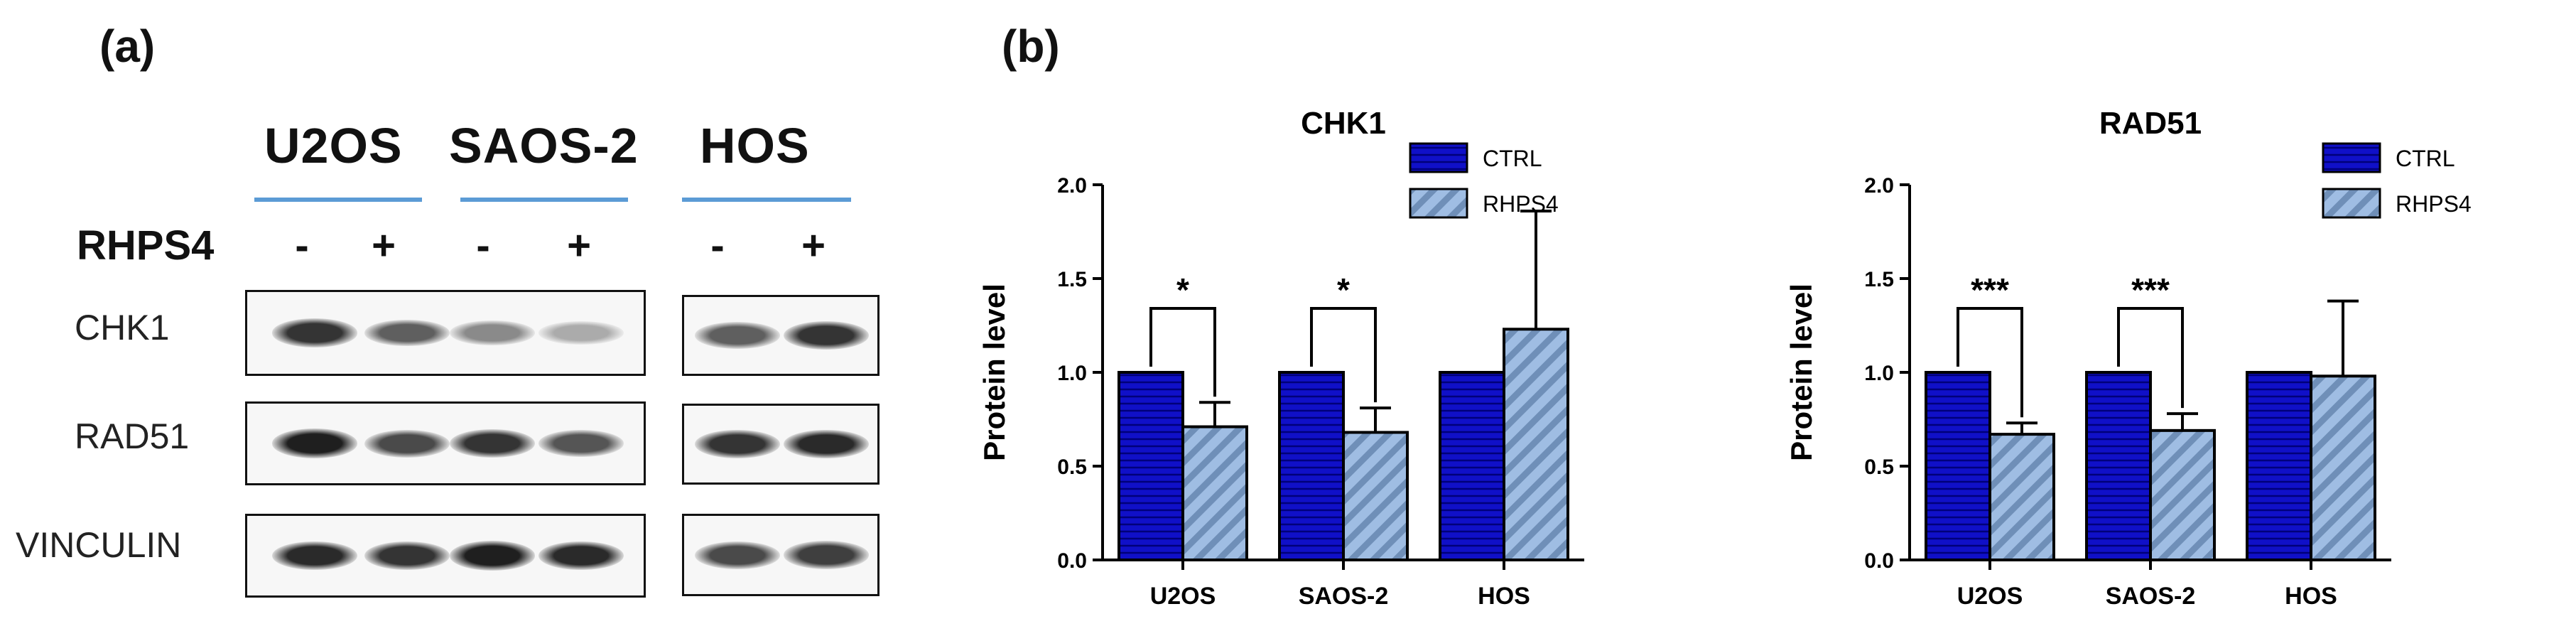 Image resolution: width=2576 pixels, height=631 pixels. I want to click on protein-label-chk1: CHK1, so click(122, 327).